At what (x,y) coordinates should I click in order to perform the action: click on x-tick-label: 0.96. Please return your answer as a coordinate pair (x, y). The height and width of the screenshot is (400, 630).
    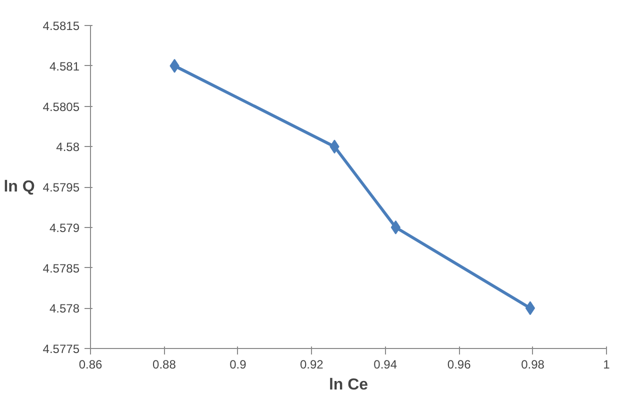
    Looking at the image, I should click on (459, 365).